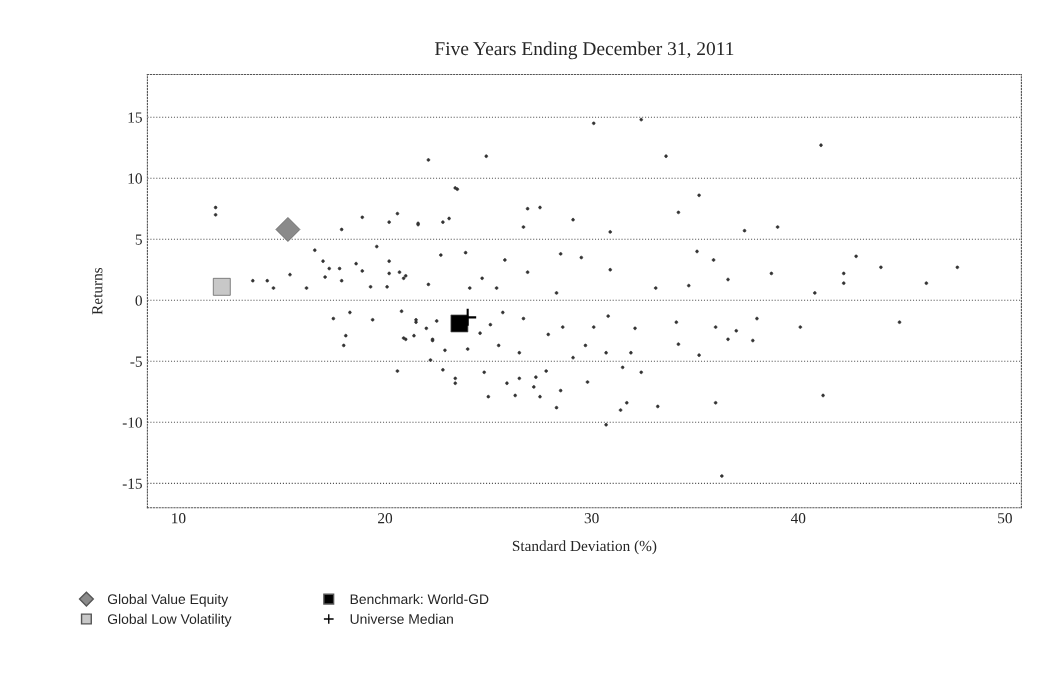 The height and width of the screenshot is (677, 1053). Describe the element at coordinates (168, 600) in the screenshot. I see `legend-label: Global Value Equity` at that location.